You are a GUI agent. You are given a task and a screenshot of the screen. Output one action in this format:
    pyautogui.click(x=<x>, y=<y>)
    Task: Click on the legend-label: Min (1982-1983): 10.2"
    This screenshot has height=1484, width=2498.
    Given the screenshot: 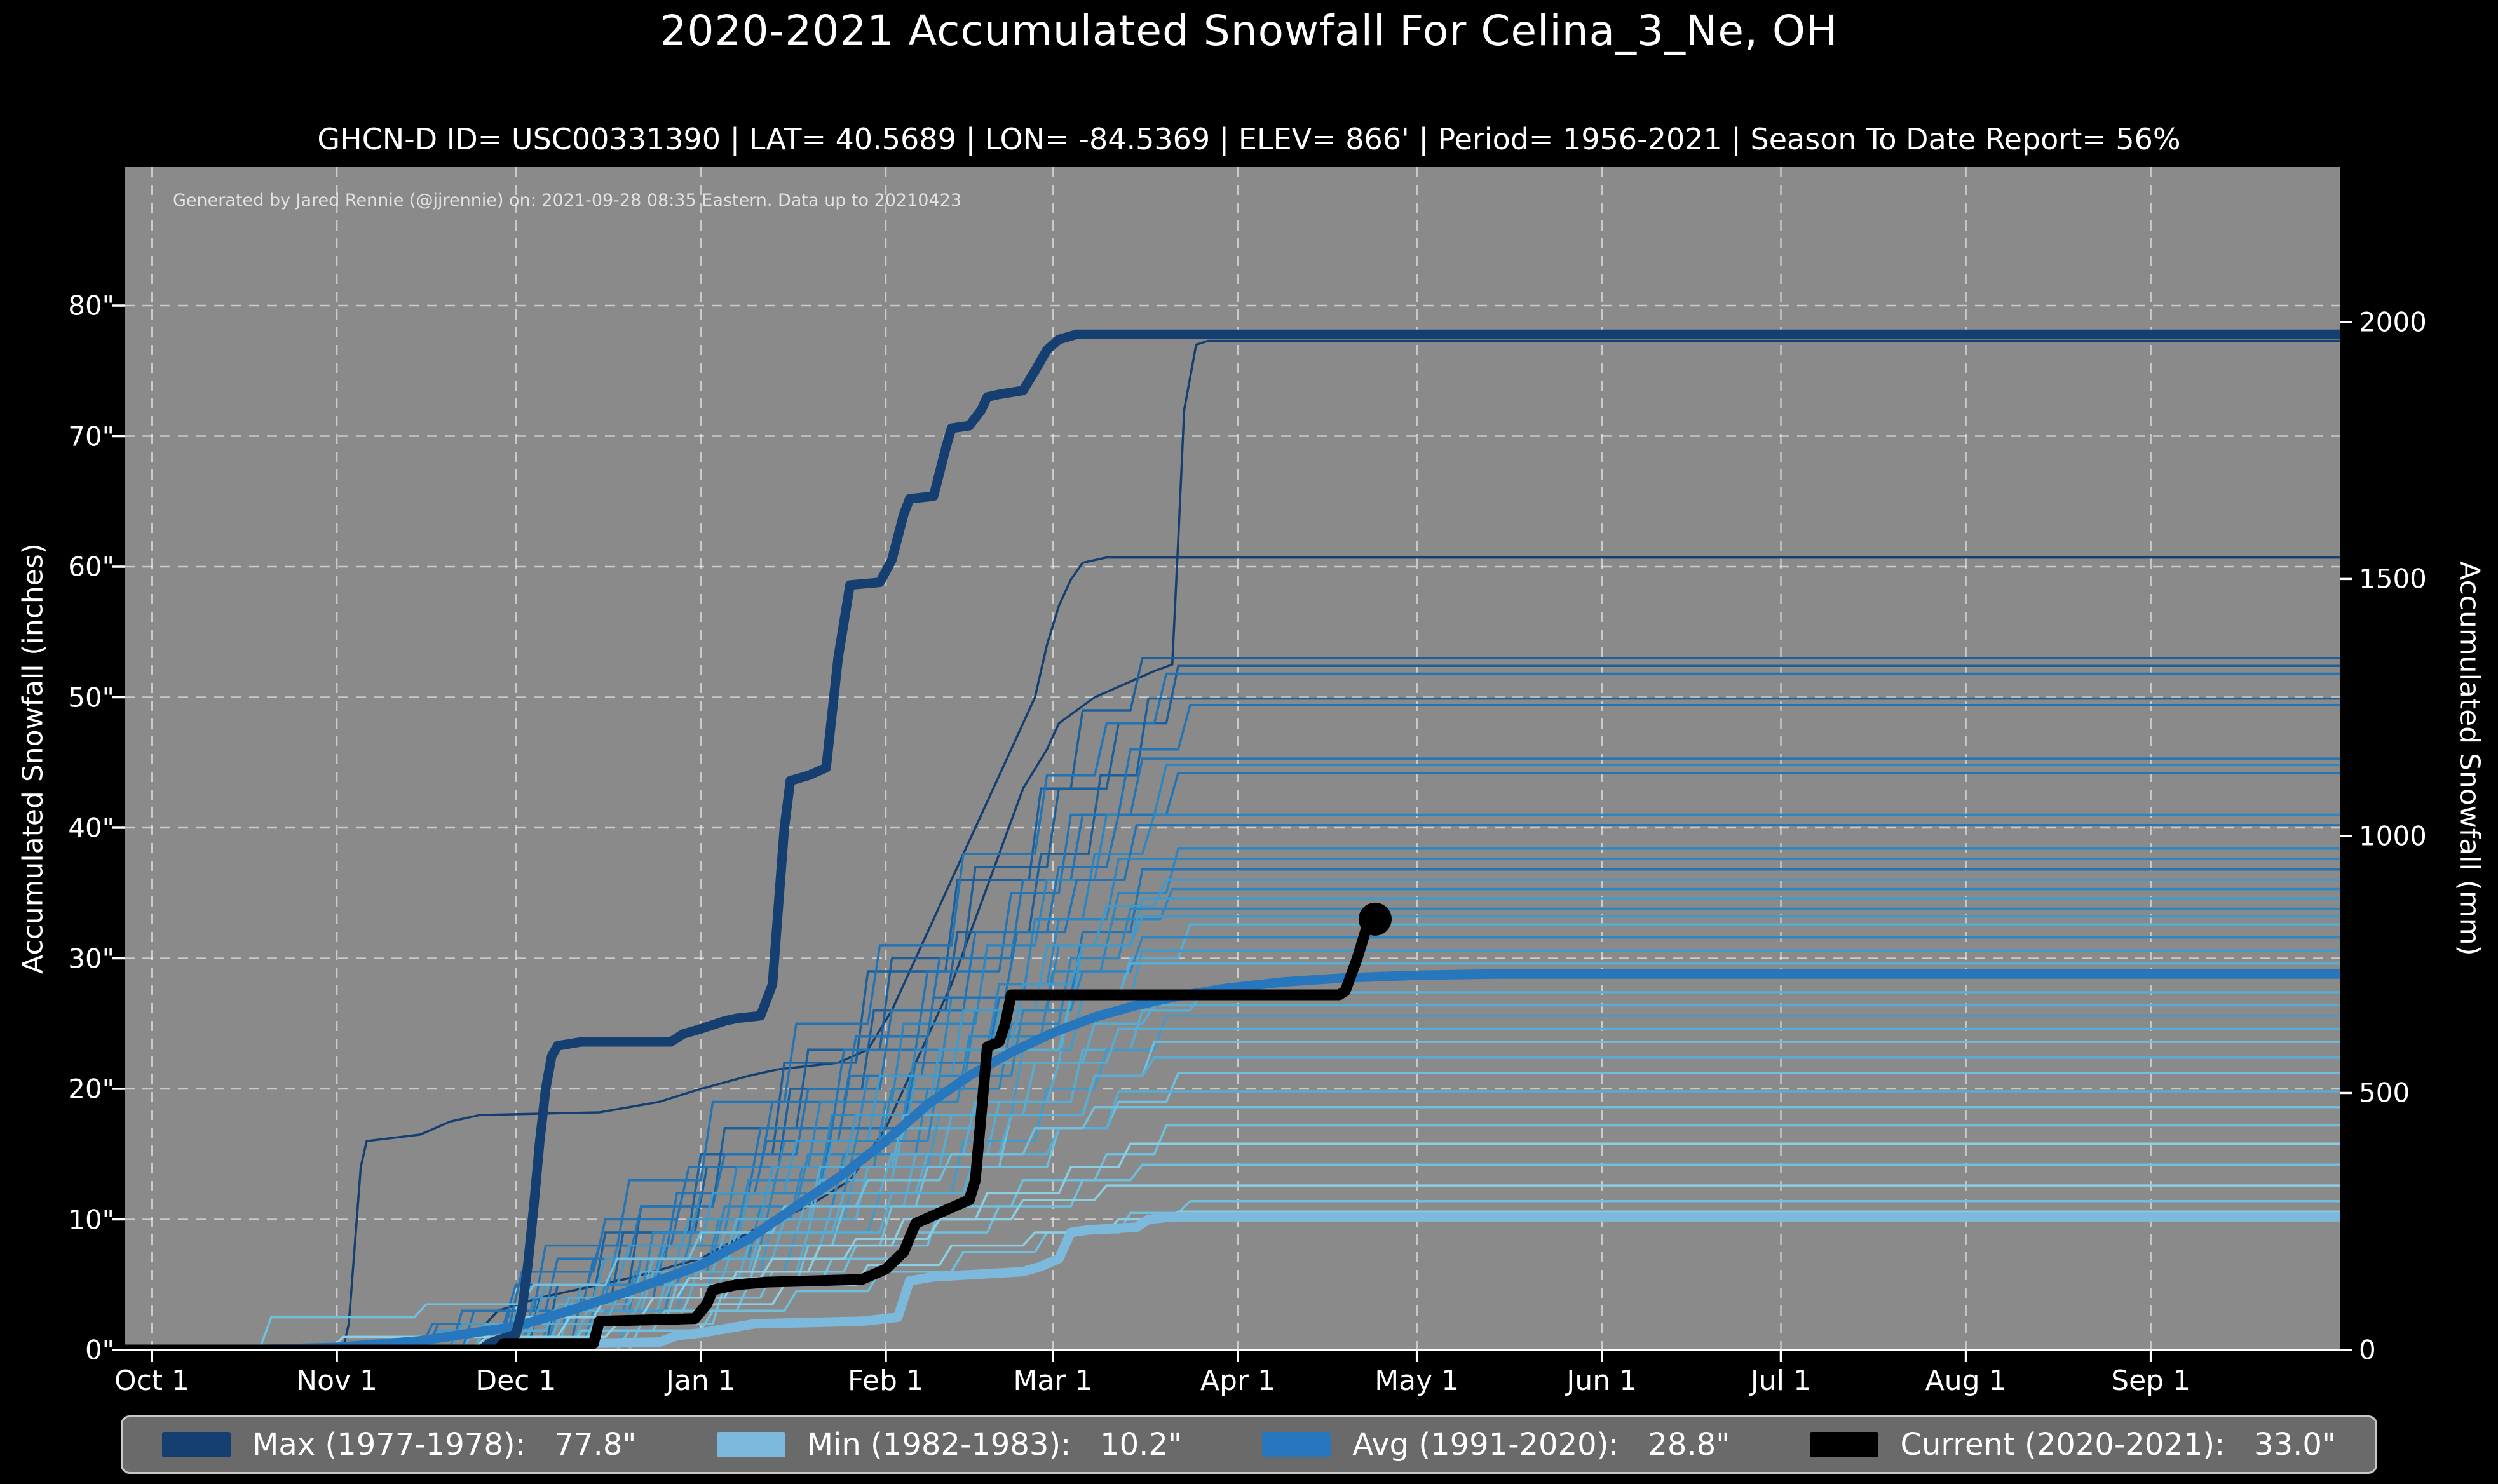 What is the action you would take?
    pyautogui.click(x=994, y=1444)
    